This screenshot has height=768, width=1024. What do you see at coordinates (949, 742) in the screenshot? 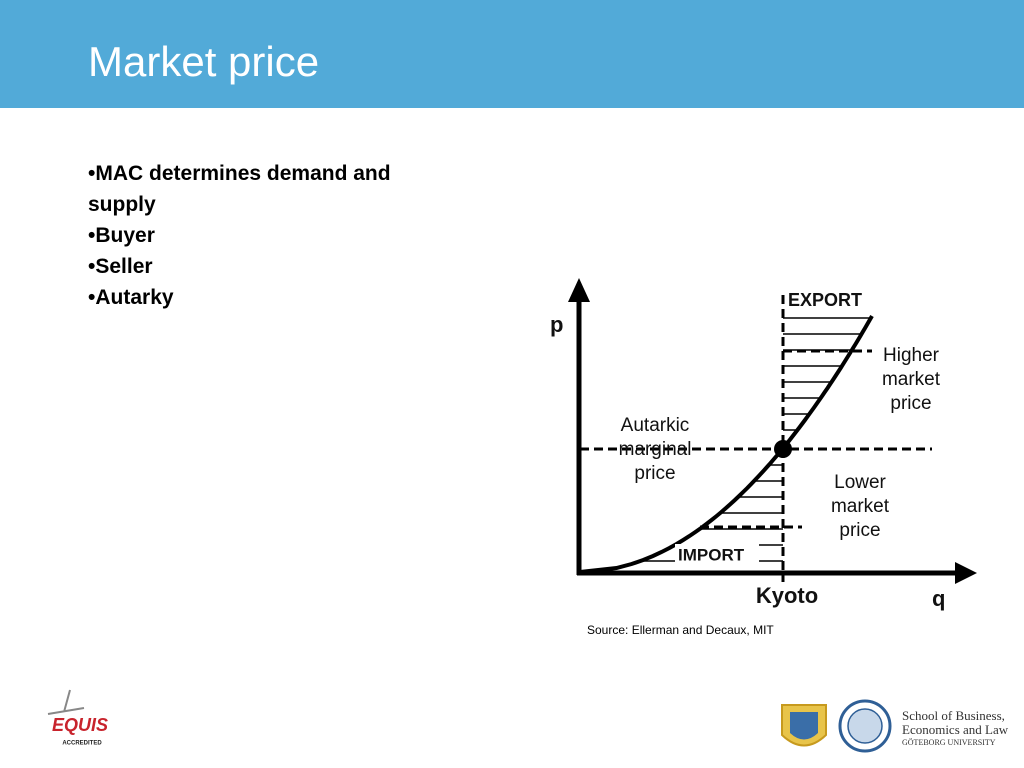
I see `logo-text: GÖTEBORG UNIVERSITY` at bounding box center [949, 742].